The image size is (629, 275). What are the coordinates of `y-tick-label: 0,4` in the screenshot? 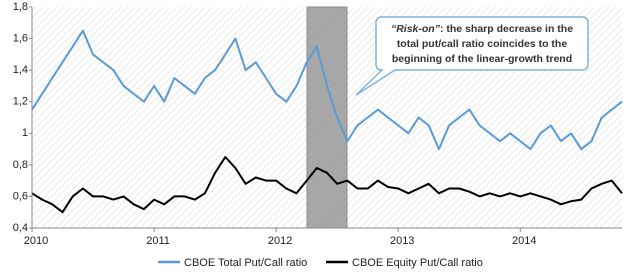 It's located at (20, 228).